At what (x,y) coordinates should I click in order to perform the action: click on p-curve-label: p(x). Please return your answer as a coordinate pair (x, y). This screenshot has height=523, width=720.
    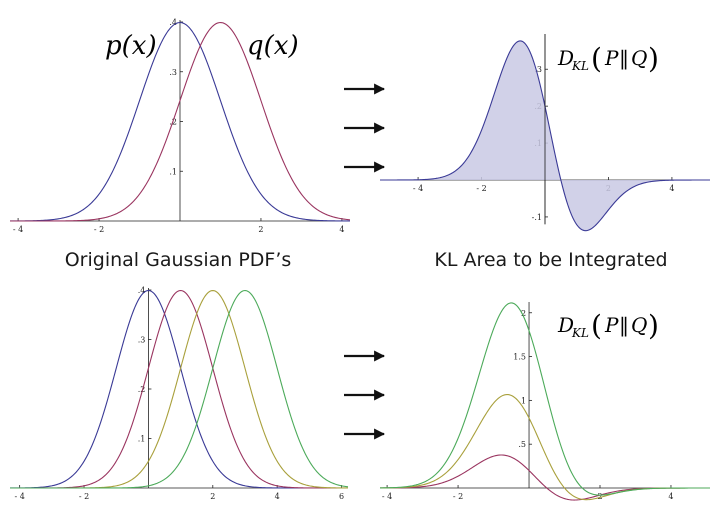
    Looking at the image, I should click on (131, 46).